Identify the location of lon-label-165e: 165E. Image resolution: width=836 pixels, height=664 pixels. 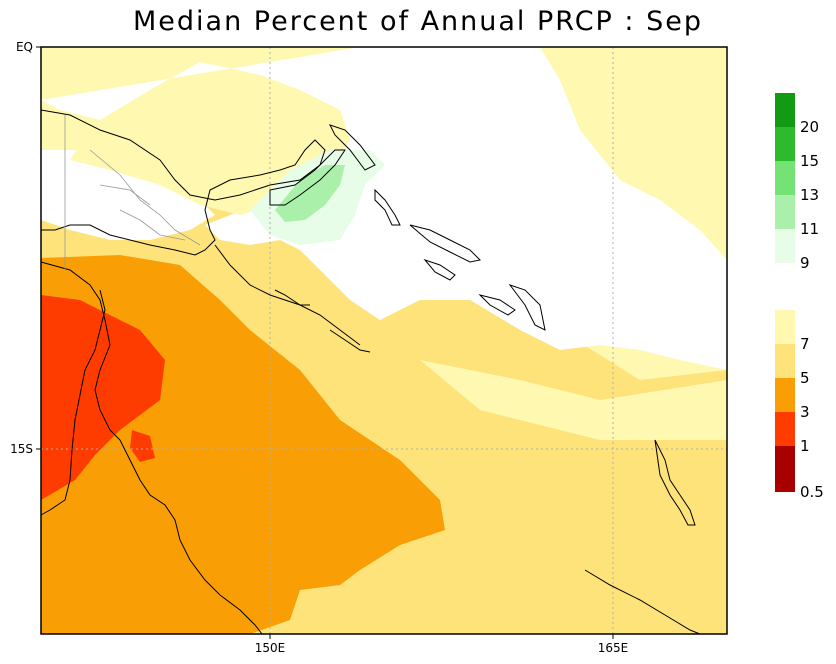
(613, 648).